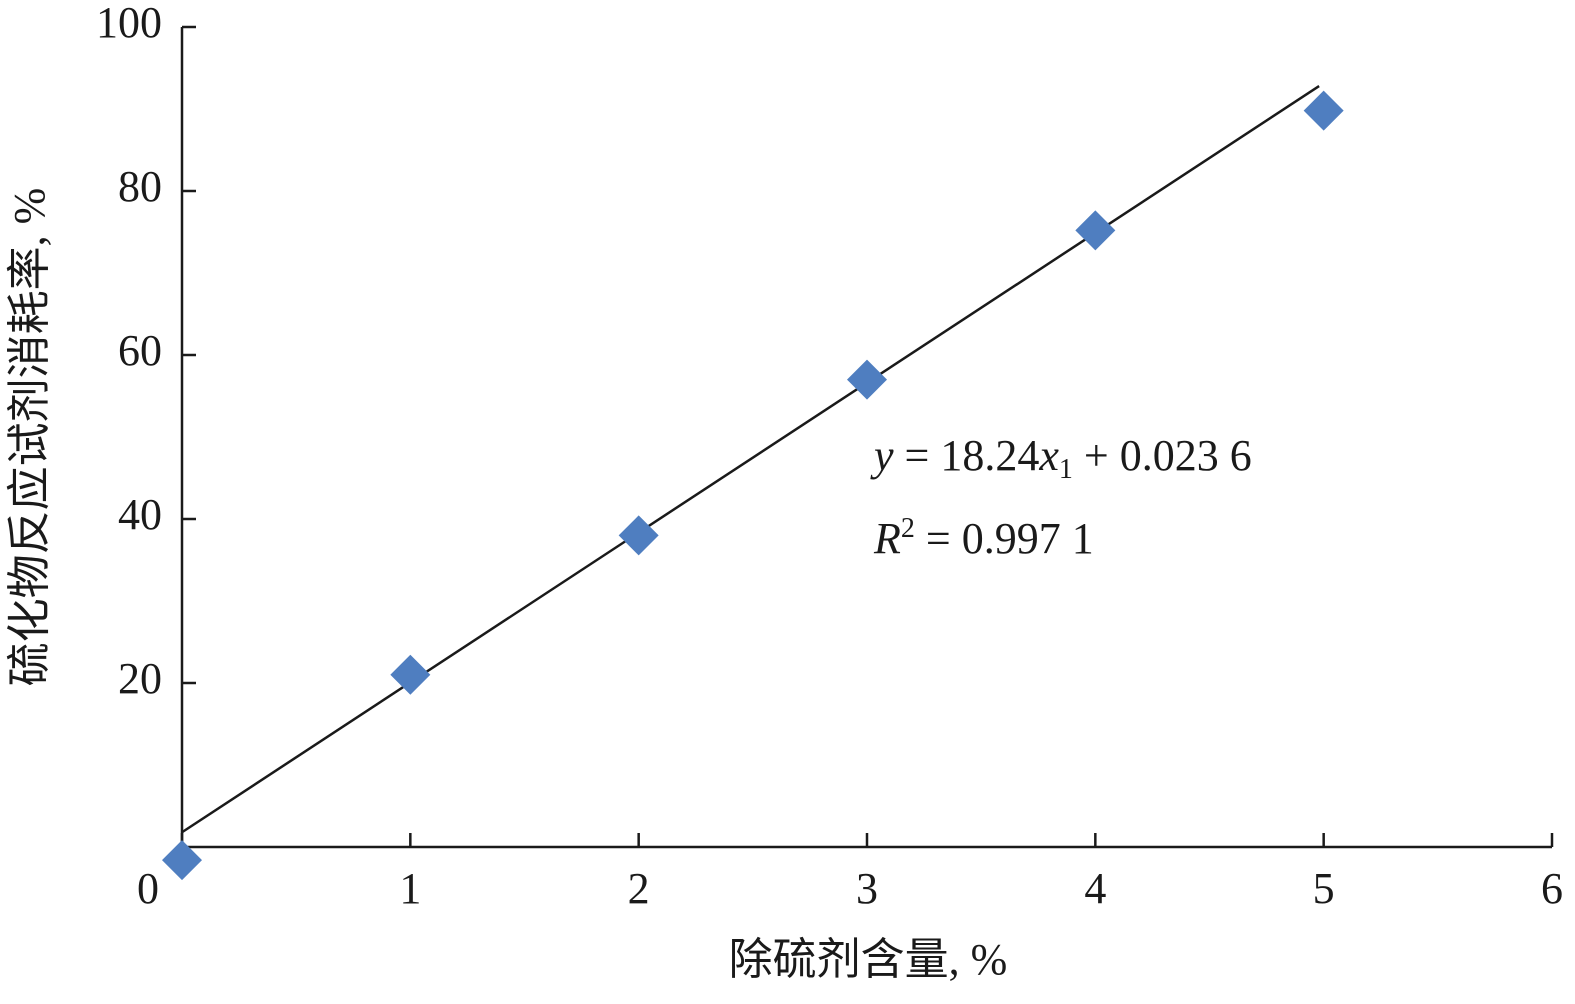 Image resolution: width=1575 pixels, height=1004 pixels. Describe the element at coordinates (1162, 455) in the screenshot. I see `eq-rest: + 0.023 6` at that location.